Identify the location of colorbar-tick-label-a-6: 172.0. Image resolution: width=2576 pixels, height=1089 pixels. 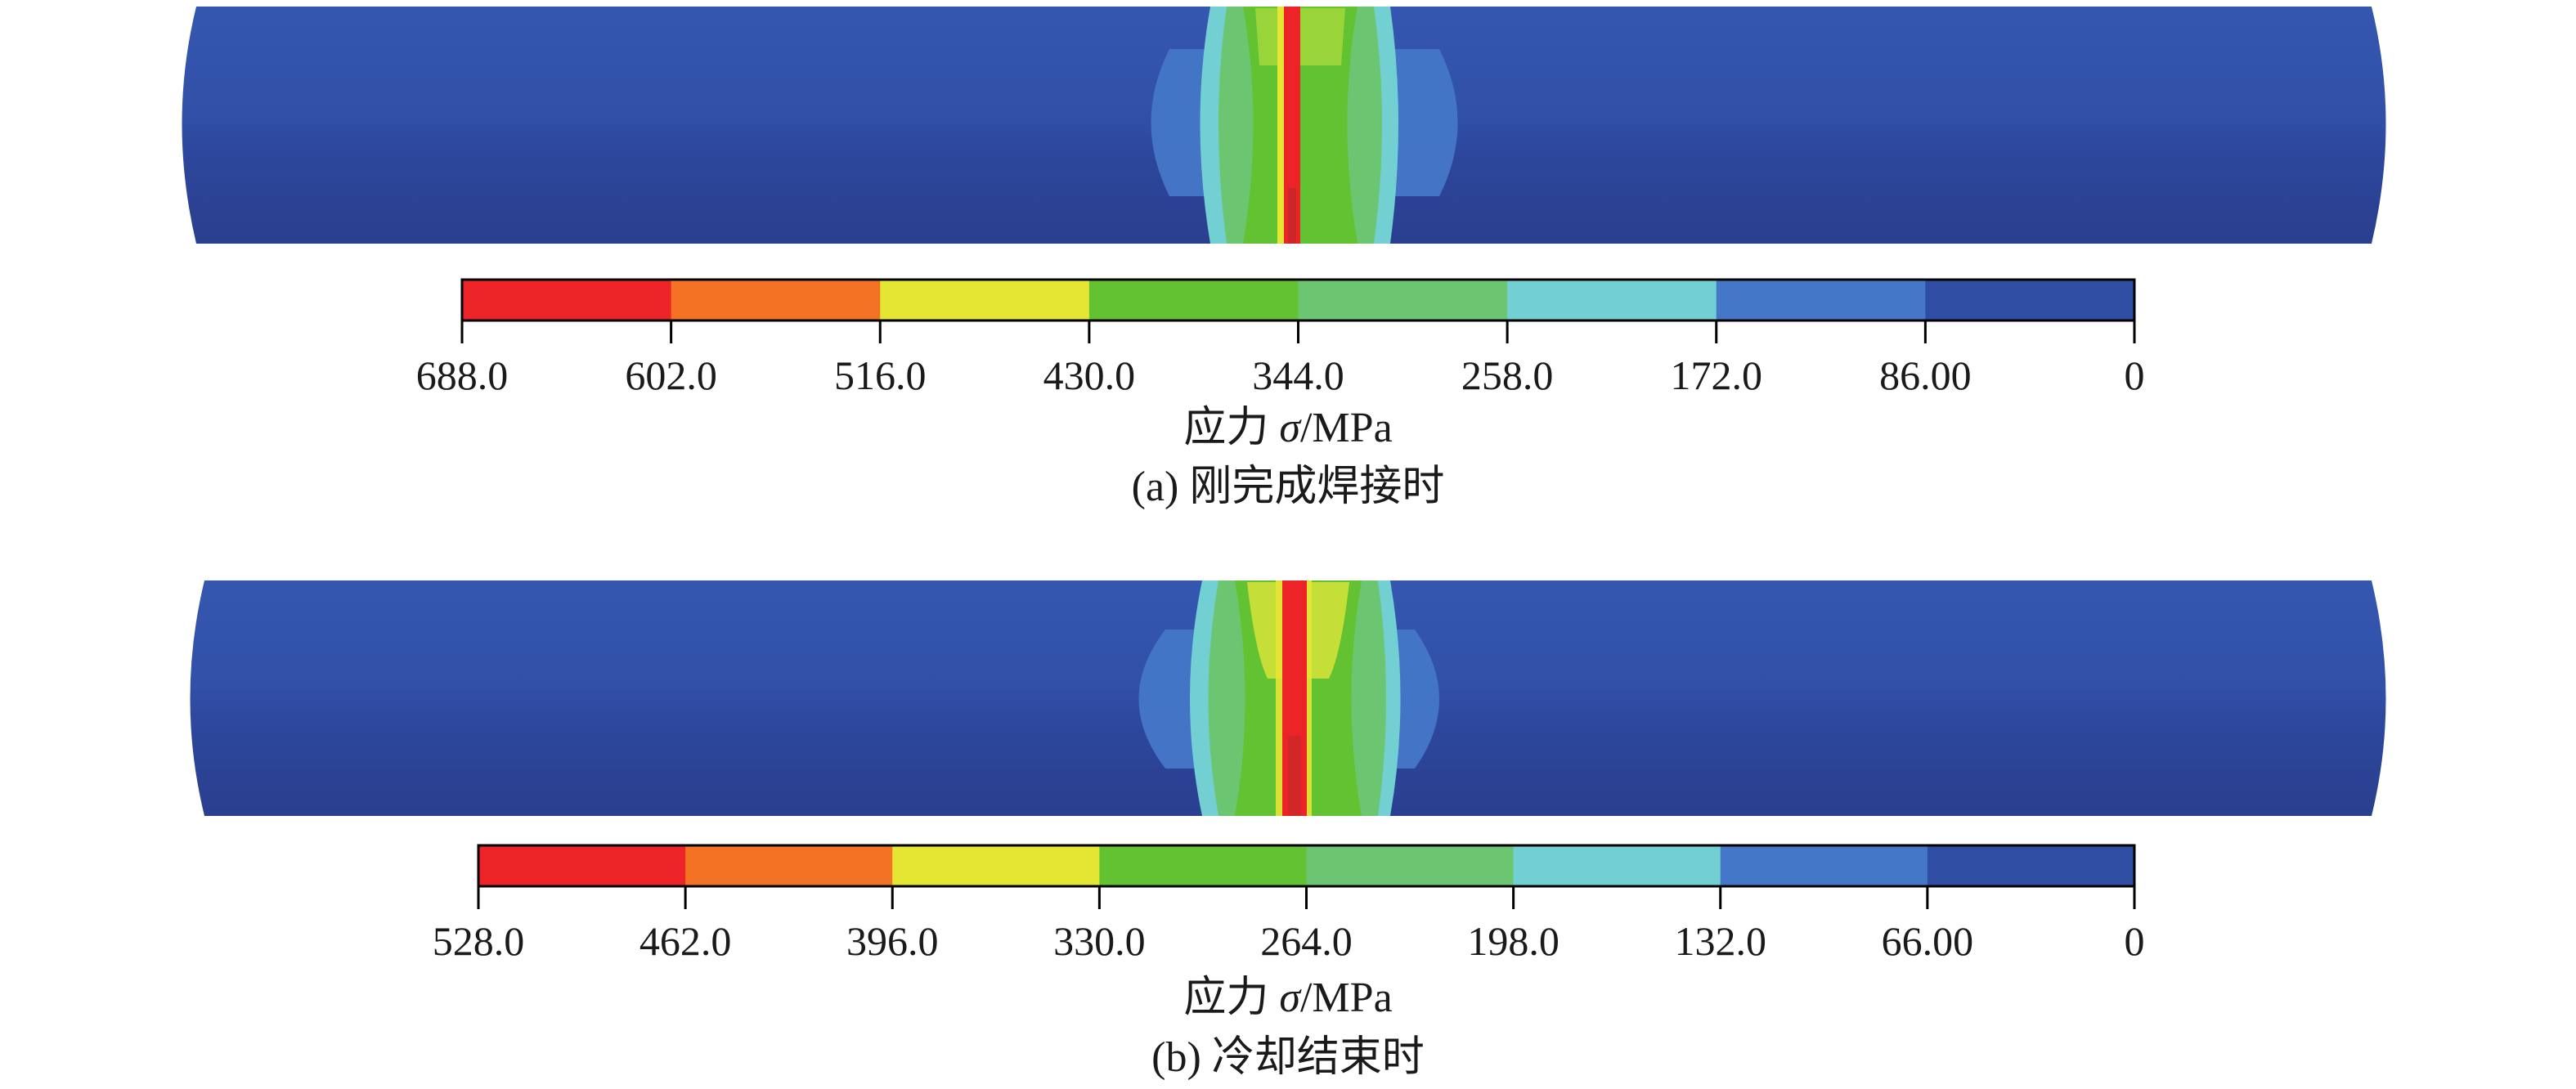
(1717, 375).